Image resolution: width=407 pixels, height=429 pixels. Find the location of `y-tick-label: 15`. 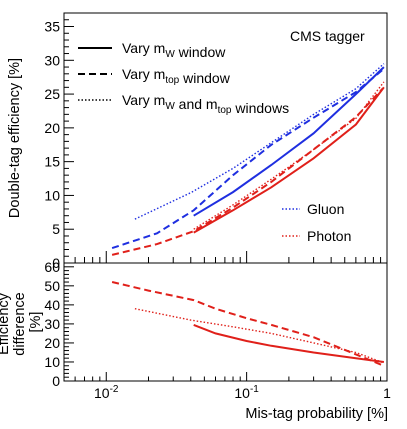

y-tick-label: 15 is located at coordinates (52, 162).